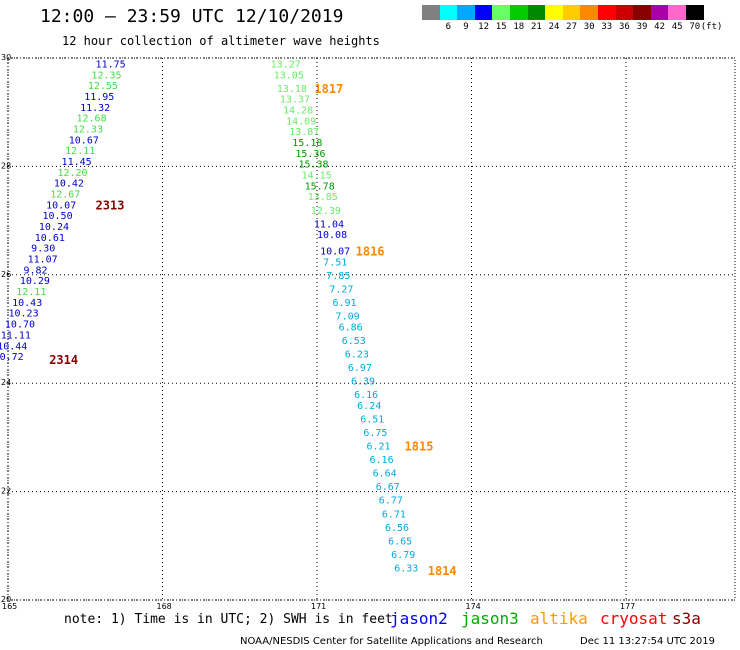 Image resolution: width=740 pixels, height=650 pixels. Describe the element at coordinates (338, 276) in the screenshot. I see `wave-height-label: 7.85` at that location.